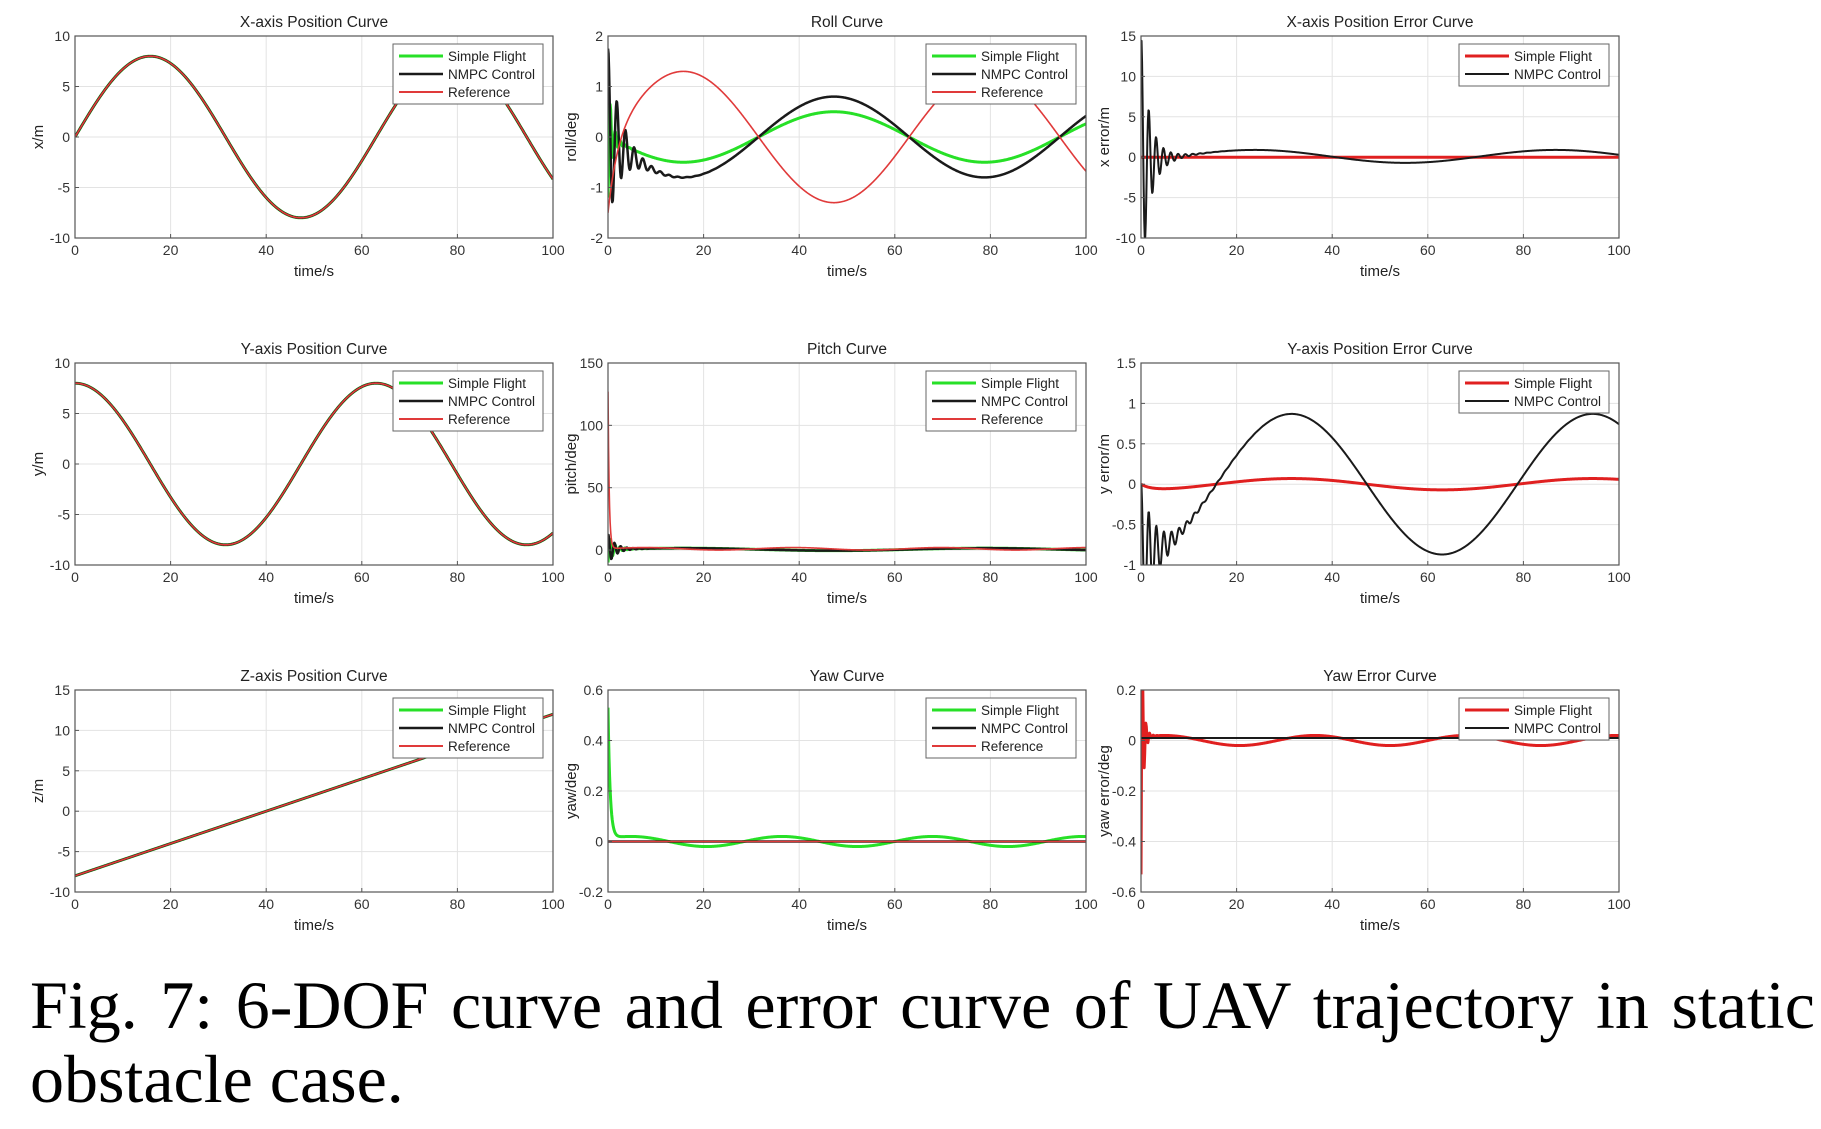 This screenshot has width=1821, height=1129. What do you see at coordinates (571, 136) in the screenshot?
I see `y-axis-label: roll/deg` at bounding box center [571, 136].